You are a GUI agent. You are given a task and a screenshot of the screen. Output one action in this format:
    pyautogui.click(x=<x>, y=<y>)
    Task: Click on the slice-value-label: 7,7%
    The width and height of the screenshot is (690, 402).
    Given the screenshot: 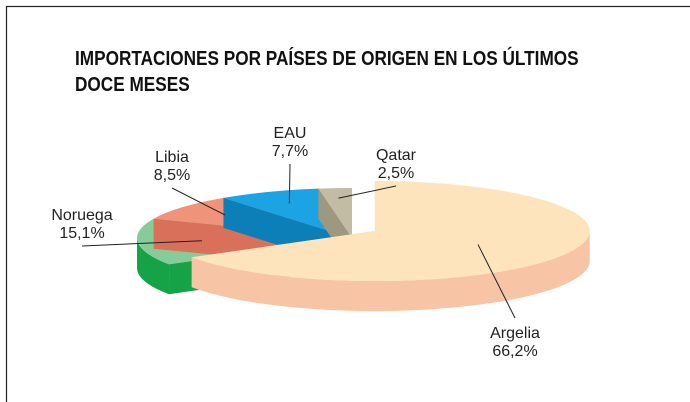 What is the action you would take?
    pyautogui.click(x=290, y=151)
    